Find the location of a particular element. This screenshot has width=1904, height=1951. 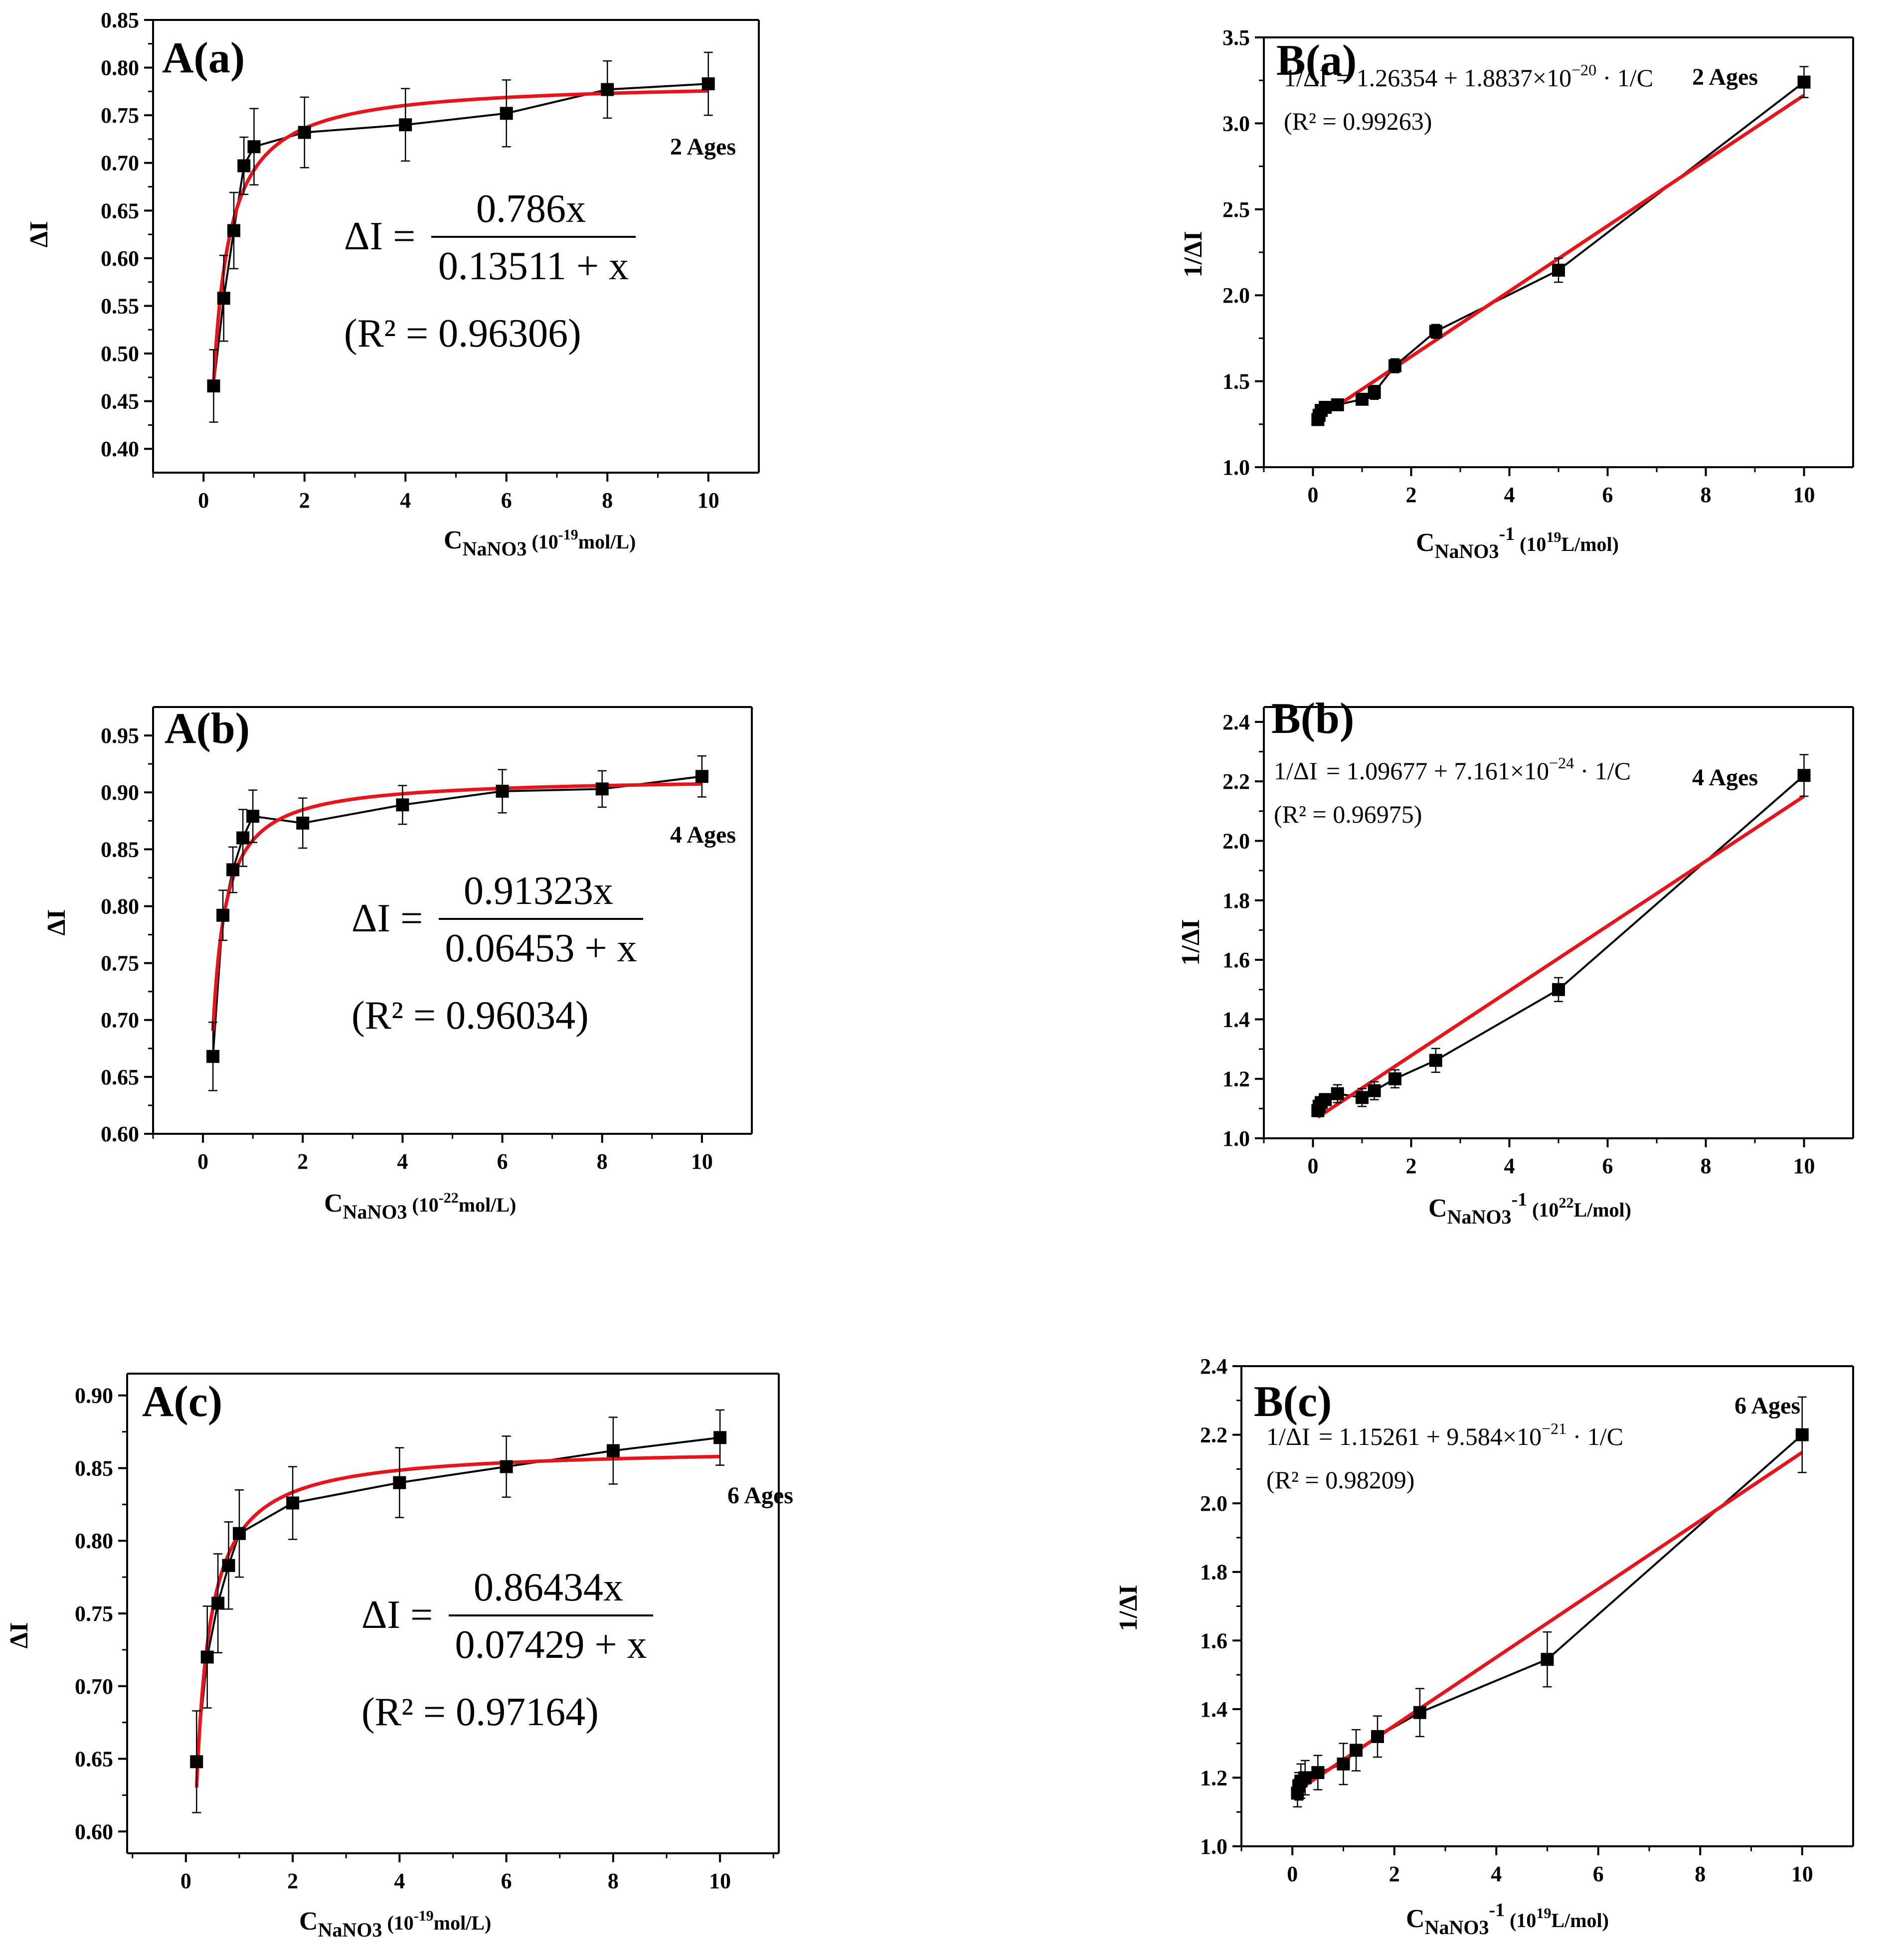

y-tick-label: 1.4 is located at coordinates (1236, 1019).